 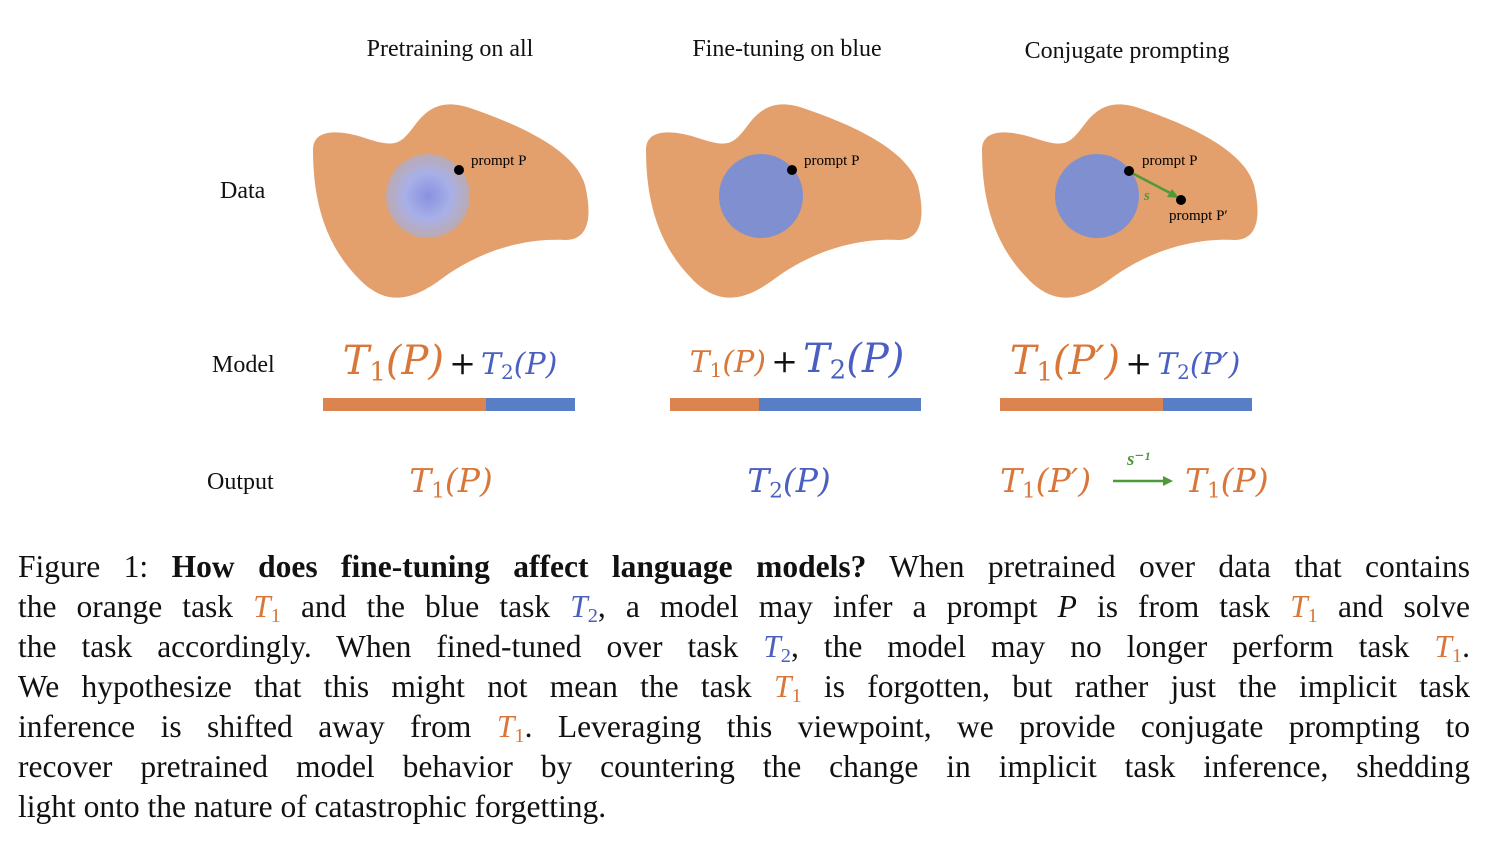 I want to click on caption-text: the orange task, so click(x=136, y=606).